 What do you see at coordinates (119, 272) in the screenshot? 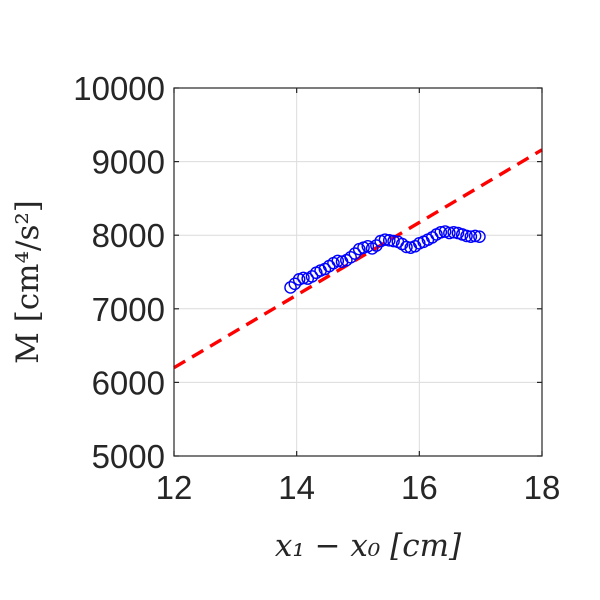
I see `y-tick-labels: 5000 6000 7000 8000 9000 10000` at bounding box center [119, 272].